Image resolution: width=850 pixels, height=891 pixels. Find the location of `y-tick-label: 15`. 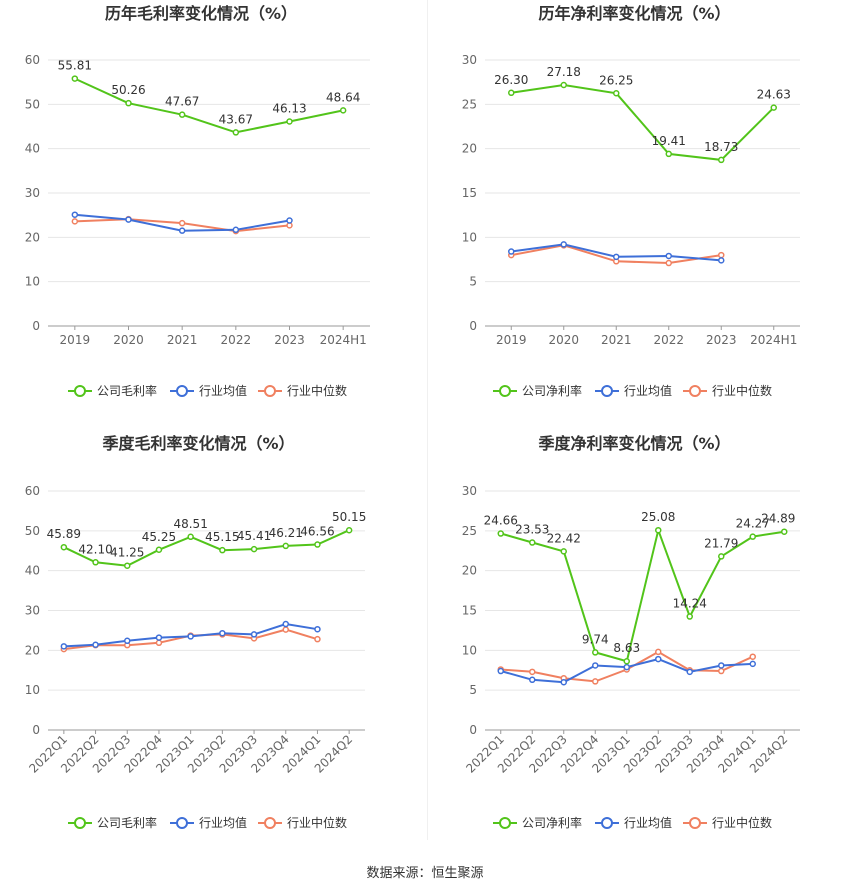

y-tick-label: 15 is located at coordinates (469, 611).